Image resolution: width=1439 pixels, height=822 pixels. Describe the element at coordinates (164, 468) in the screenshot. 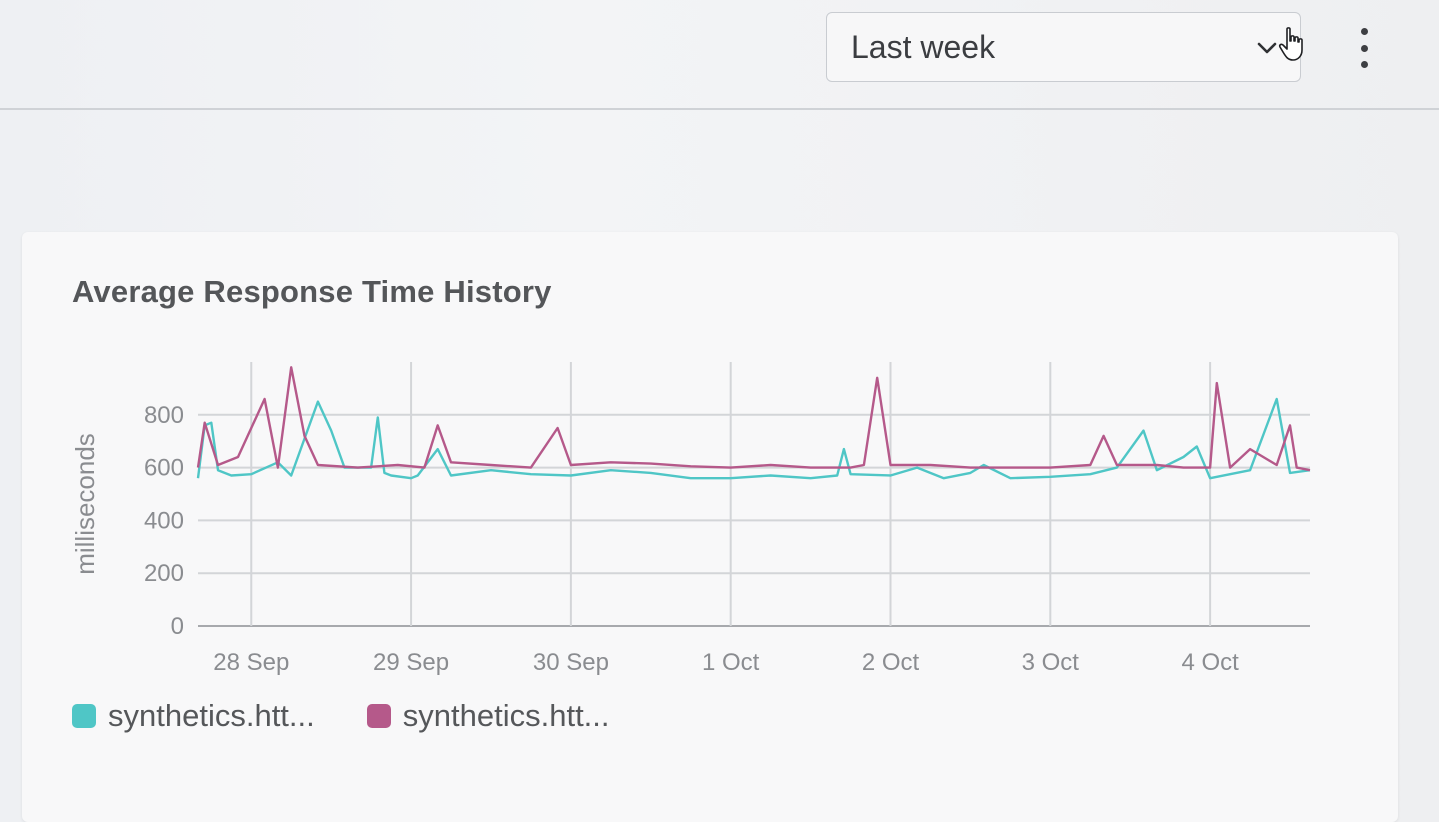

I see `y-tick-label: 600` at that location.